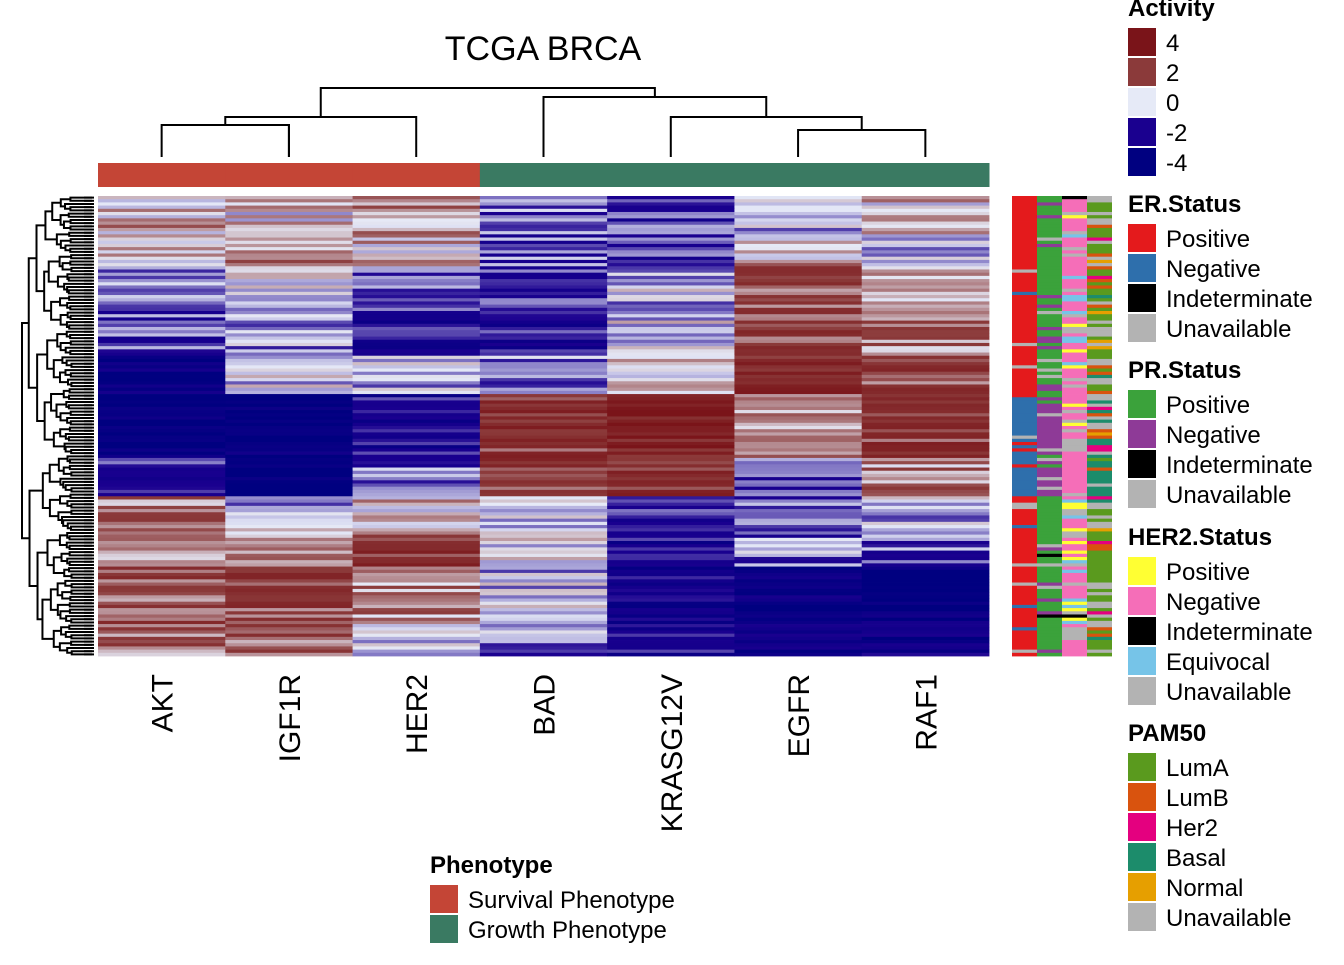 The height and width of the screenshot is (965, 1344). Describe the element at coordinates (1142, 238) in the screenshot. I see `er-status-legend-swatch` at that location.